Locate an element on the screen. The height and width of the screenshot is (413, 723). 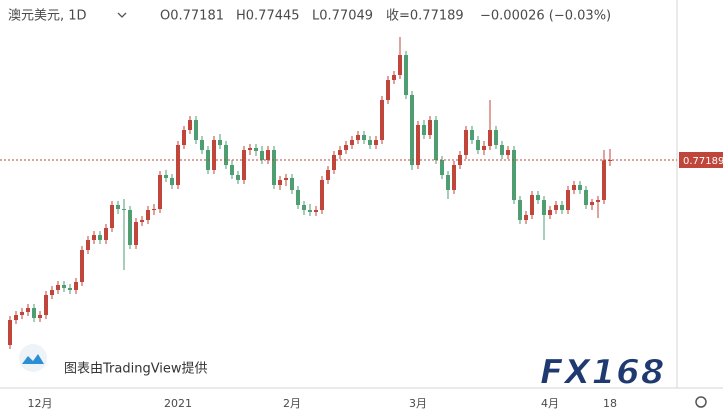
interval-chevron is located at coordinates (122, 15).